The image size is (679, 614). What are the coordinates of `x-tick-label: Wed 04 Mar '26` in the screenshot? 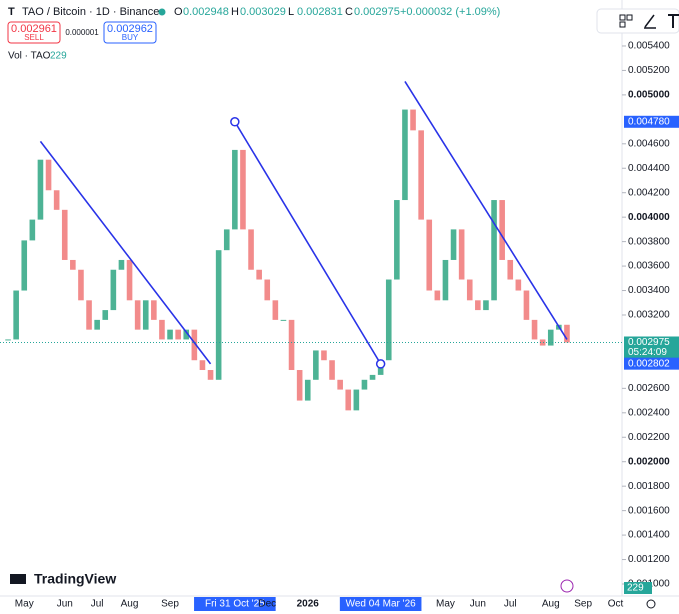 It's located at (381, 604).